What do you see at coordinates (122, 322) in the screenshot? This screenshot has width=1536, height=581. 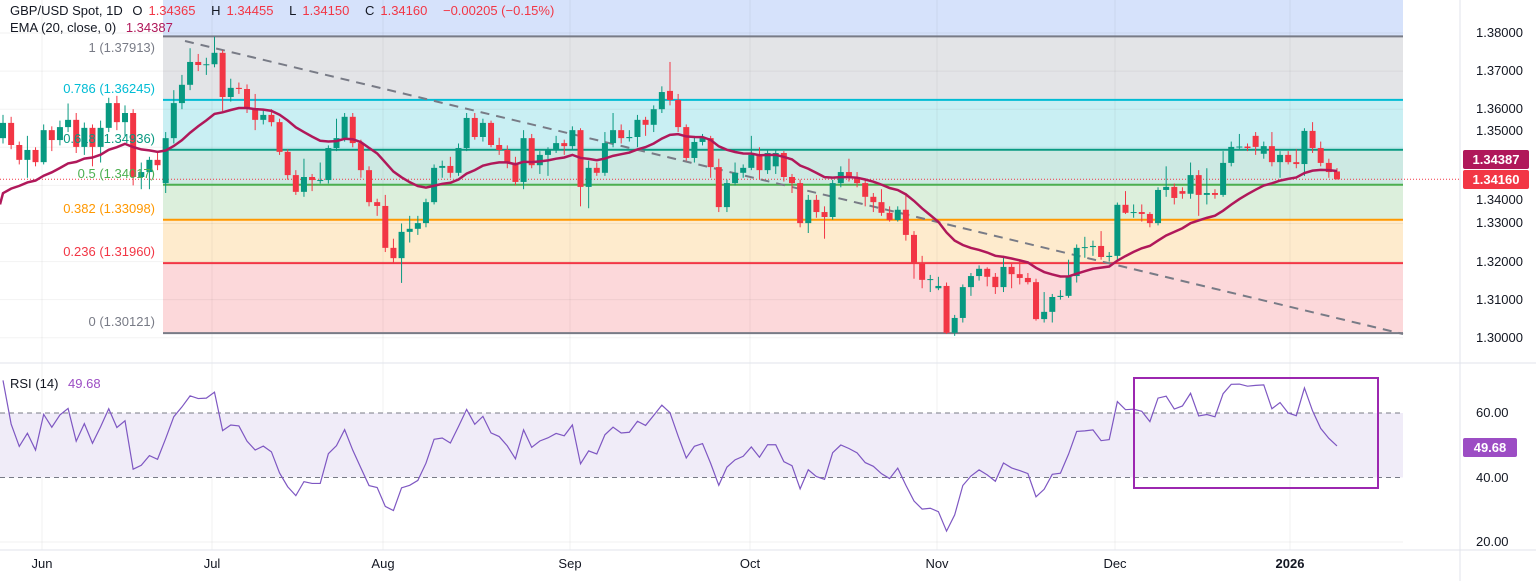 I see `fib-level-label: 0 (1.30121)` at bounding box center [122, 322].